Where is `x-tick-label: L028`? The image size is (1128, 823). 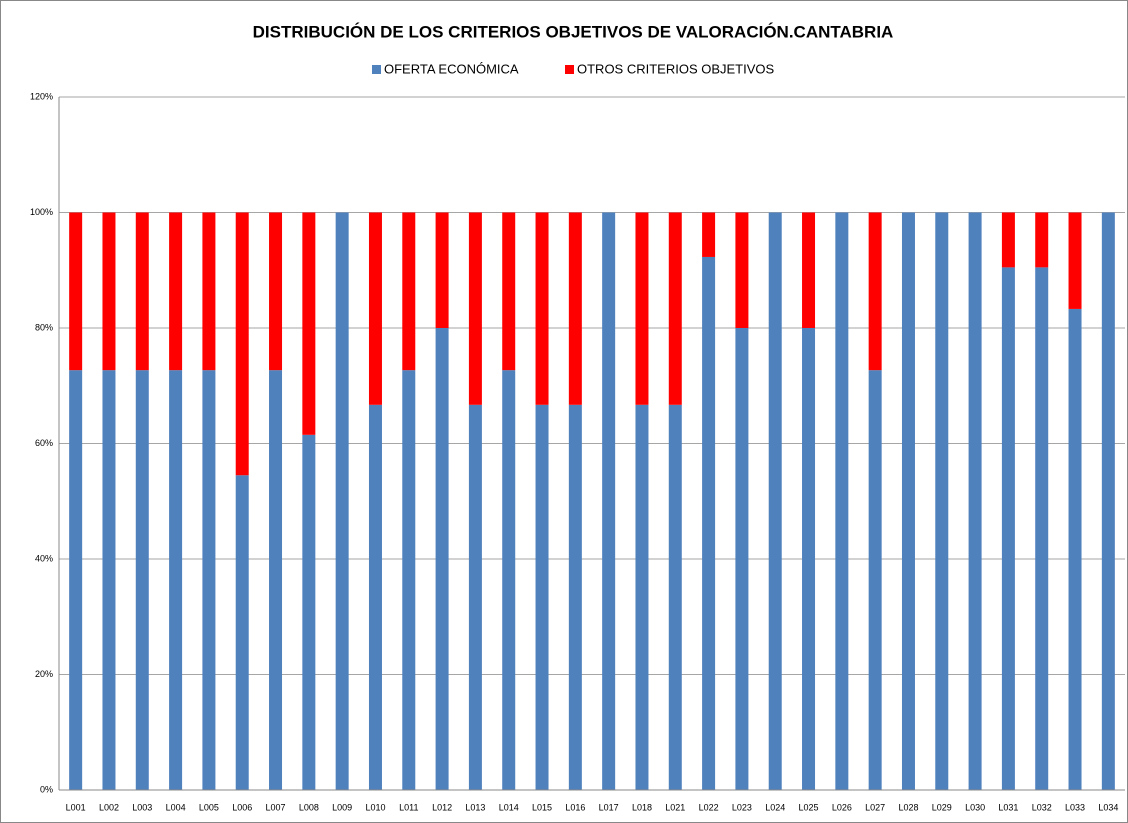
x-tick-label: L028 is located at coordinates (908, 807).